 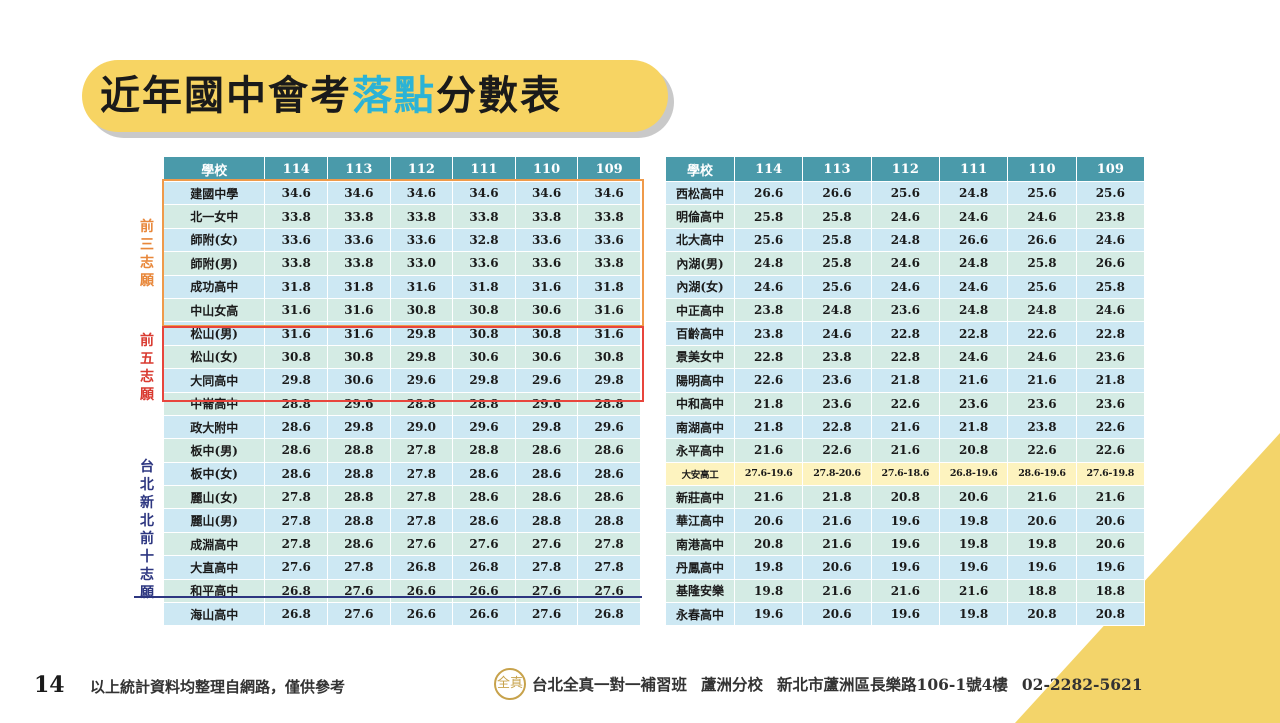 I want to click on table-row: 中山女高 31.6 31.6 30.8 30.8 30.6 31.6, so click(x=401, y=310).